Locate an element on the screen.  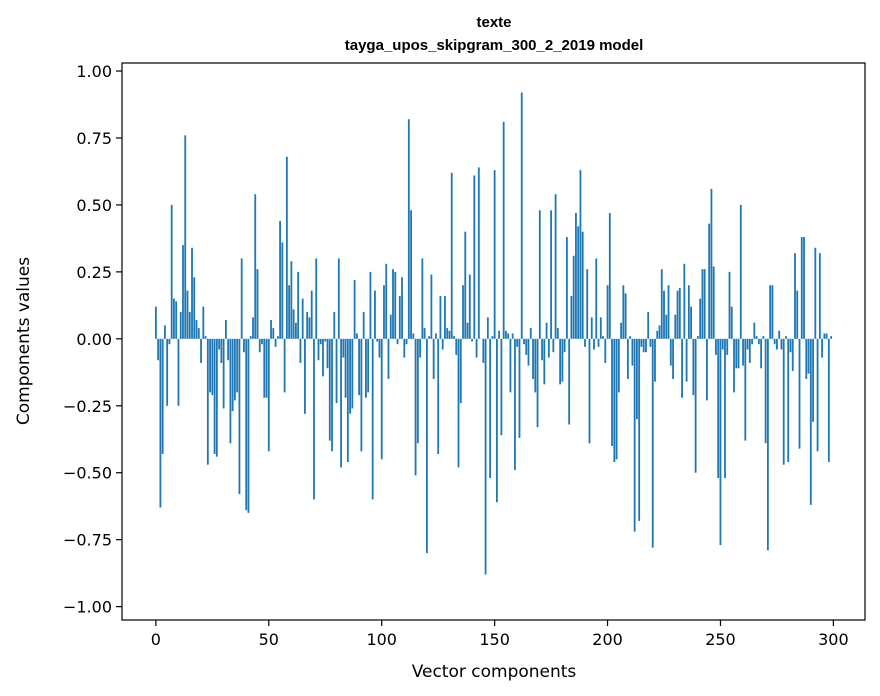
x-tick-label: 250 is located at coordinates (720, 639).